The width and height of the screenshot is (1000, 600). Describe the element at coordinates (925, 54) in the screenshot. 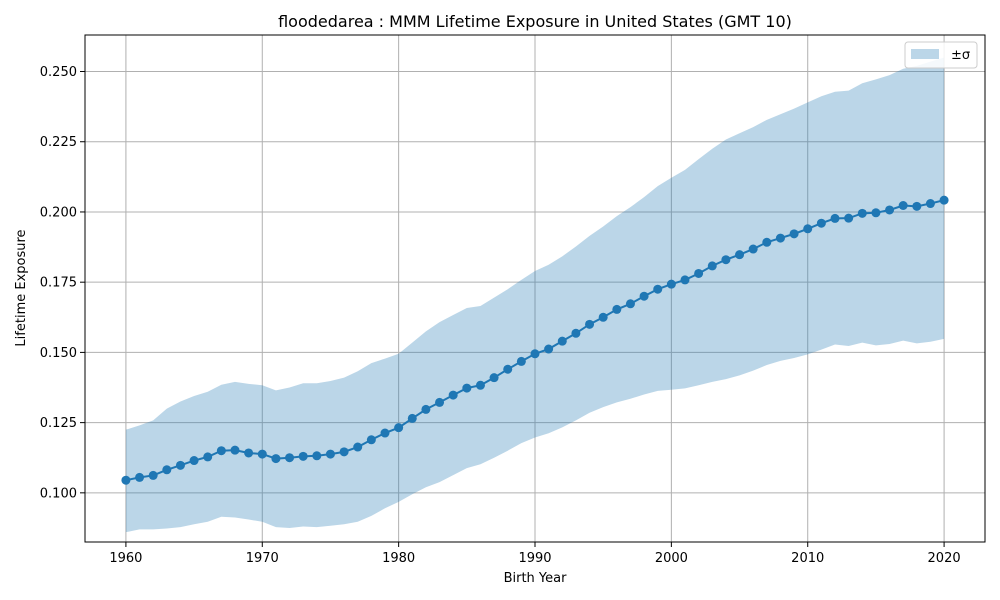

I see `legend-swatch` at that location.